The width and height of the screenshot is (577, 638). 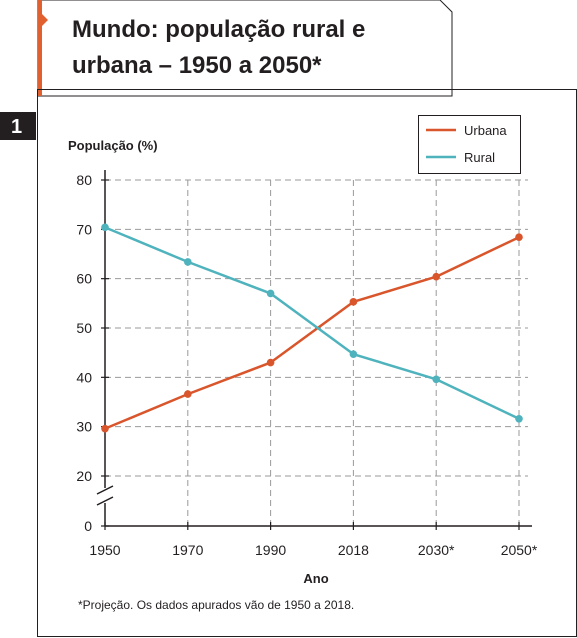 I want to click on title-accent-notch, so click(x=43, y=20).